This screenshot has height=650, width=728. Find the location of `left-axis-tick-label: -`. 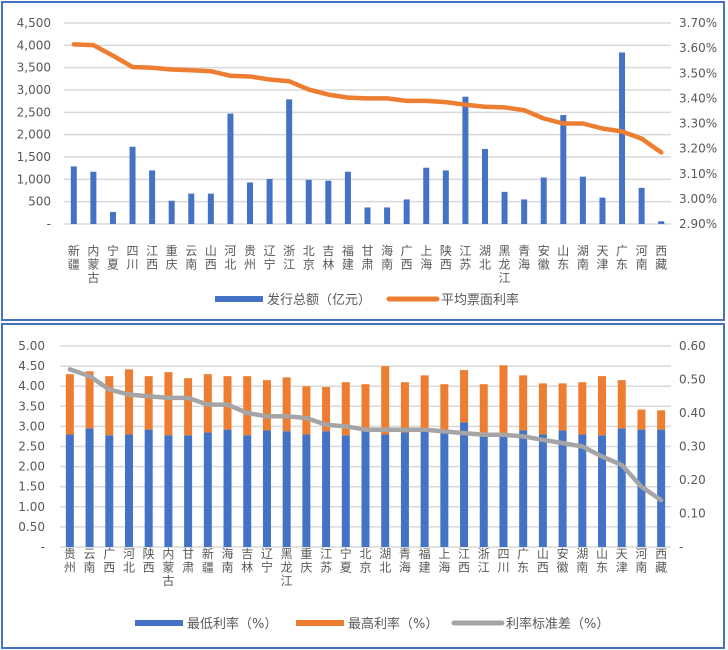

left-axis-tick-label: - is located at coordinates (43, 547).